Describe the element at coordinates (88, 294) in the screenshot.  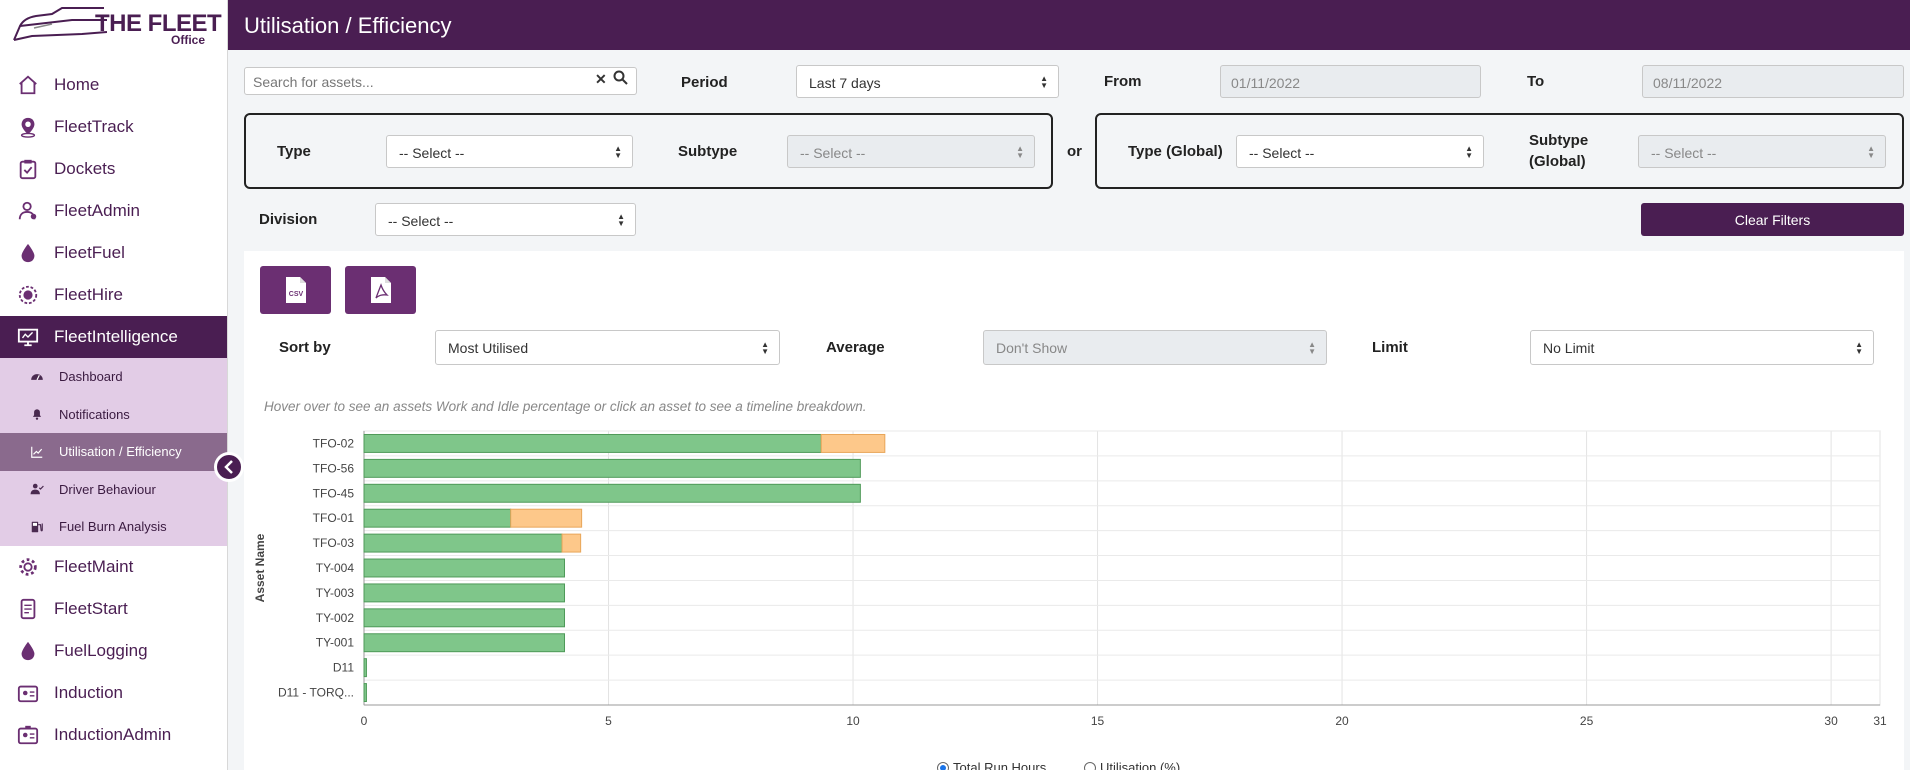
I see `sidebar-item-label: FleetHire` at that location.